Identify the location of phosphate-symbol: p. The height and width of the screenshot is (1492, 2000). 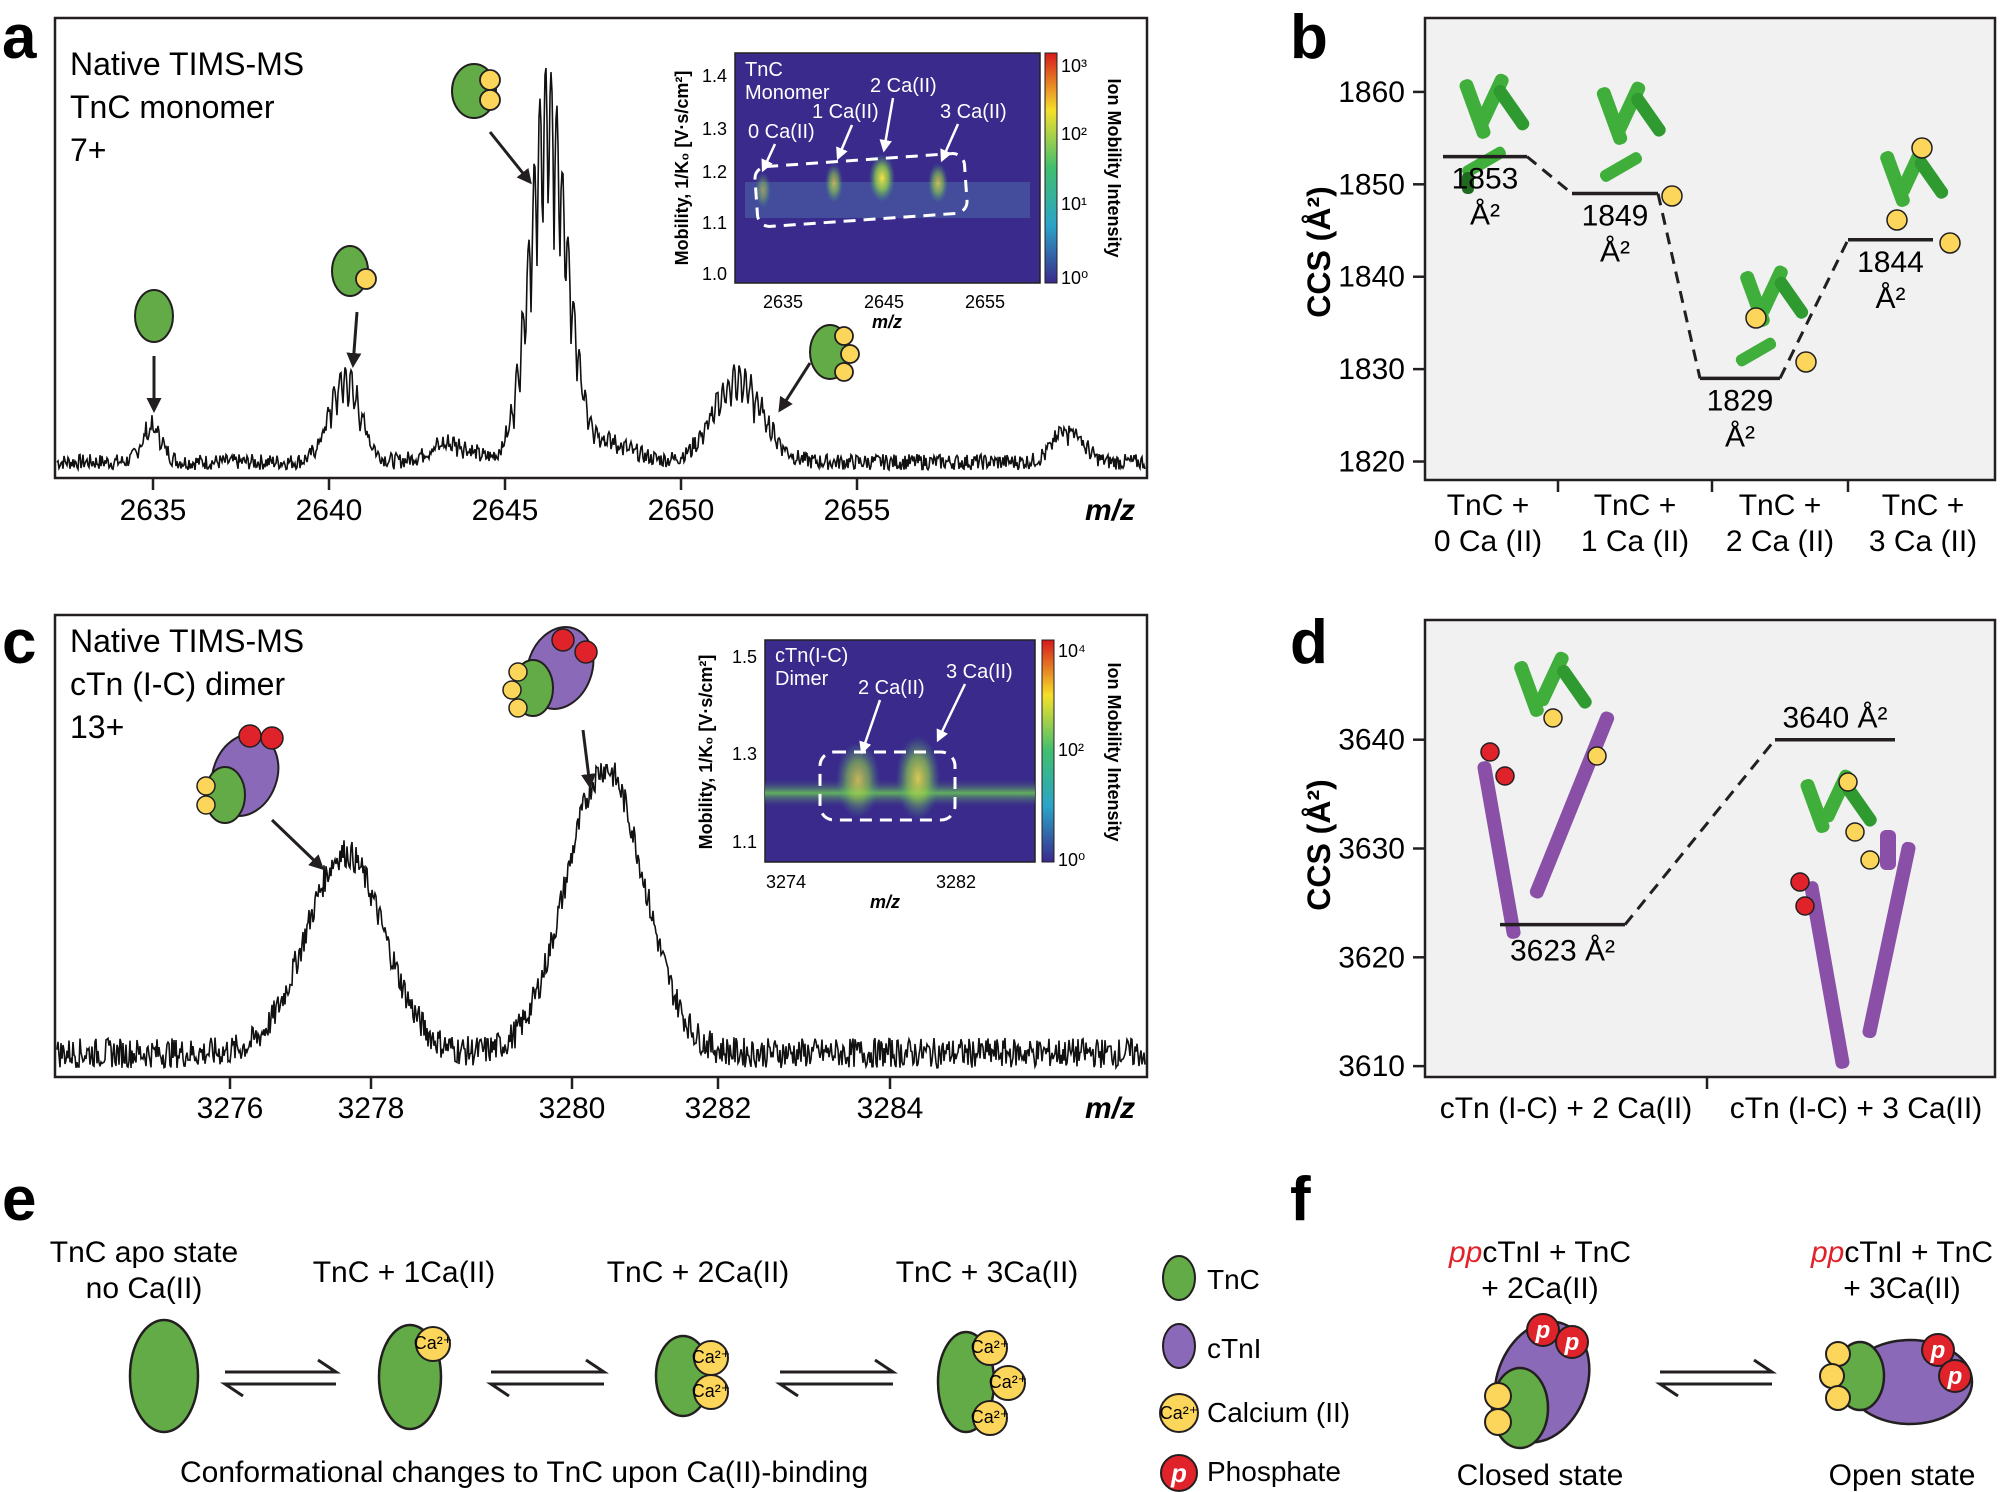
(1543, 1330).